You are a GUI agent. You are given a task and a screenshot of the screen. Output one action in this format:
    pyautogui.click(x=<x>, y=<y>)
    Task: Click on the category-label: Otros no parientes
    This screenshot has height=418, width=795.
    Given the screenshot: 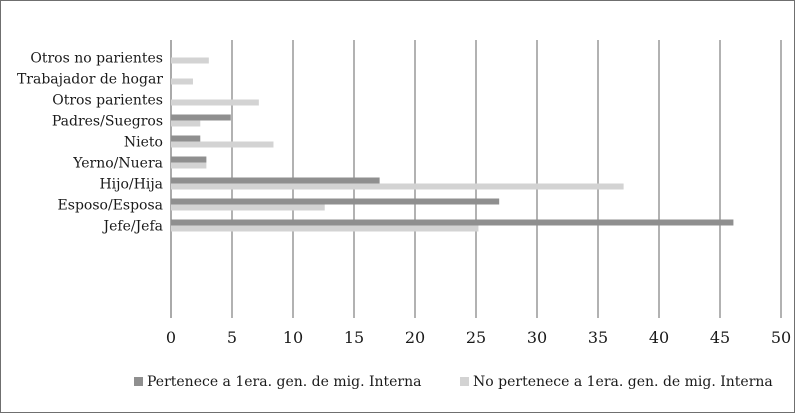 What is the action you would take?
    pyautogui.click(x=96, y=59)
    